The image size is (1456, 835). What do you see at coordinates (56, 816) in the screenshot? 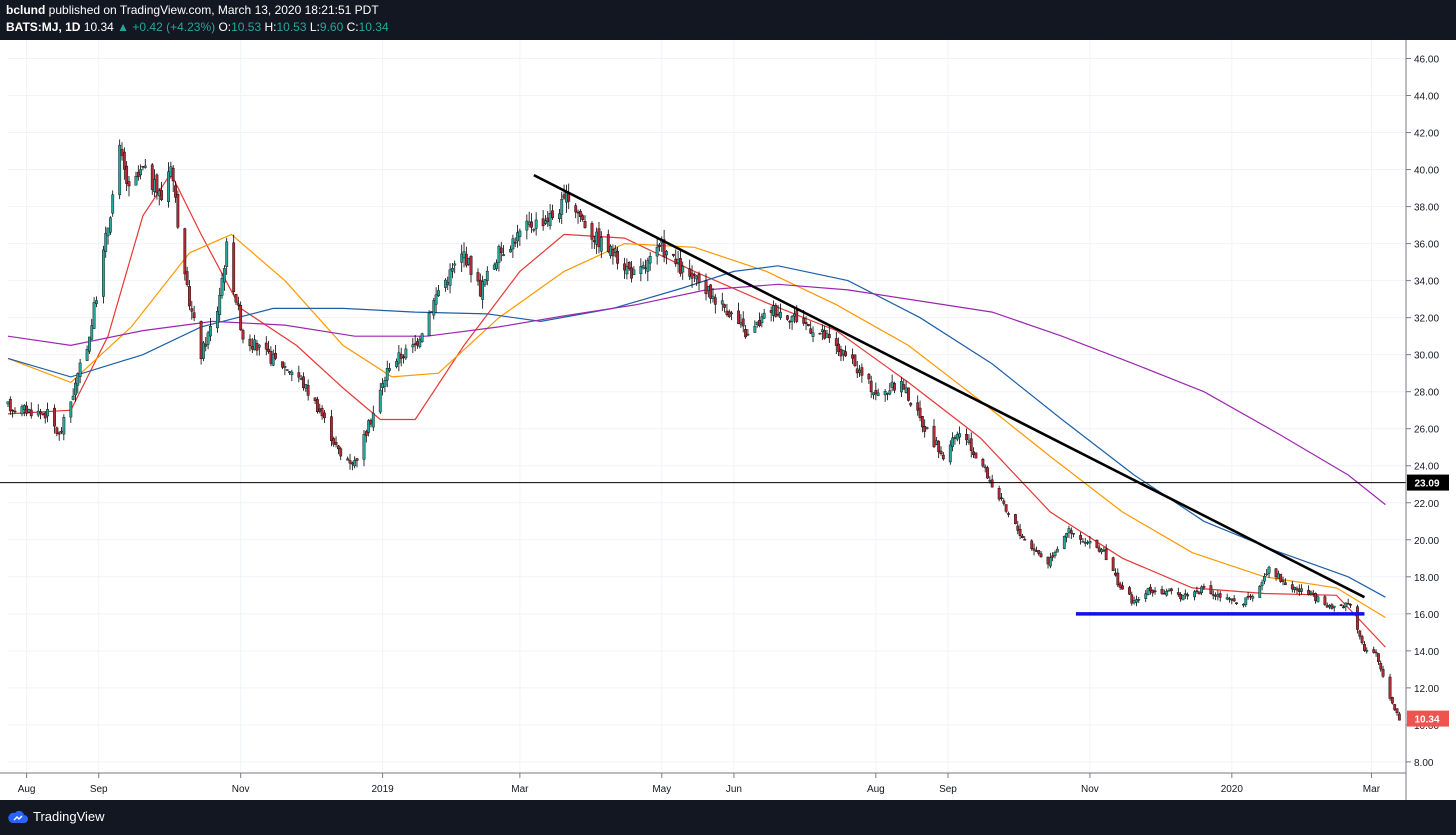
I see `tradingview-brand: TradingView` at bounding box center [56, 816].